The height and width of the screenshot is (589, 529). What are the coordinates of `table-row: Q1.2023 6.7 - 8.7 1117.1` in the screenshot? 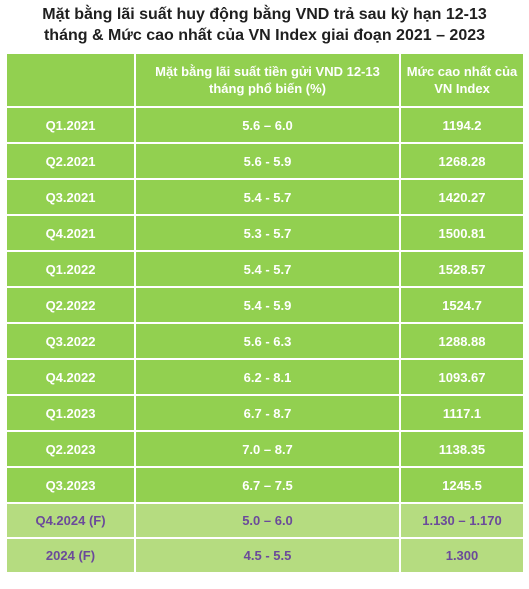 It's located at (265, 414).